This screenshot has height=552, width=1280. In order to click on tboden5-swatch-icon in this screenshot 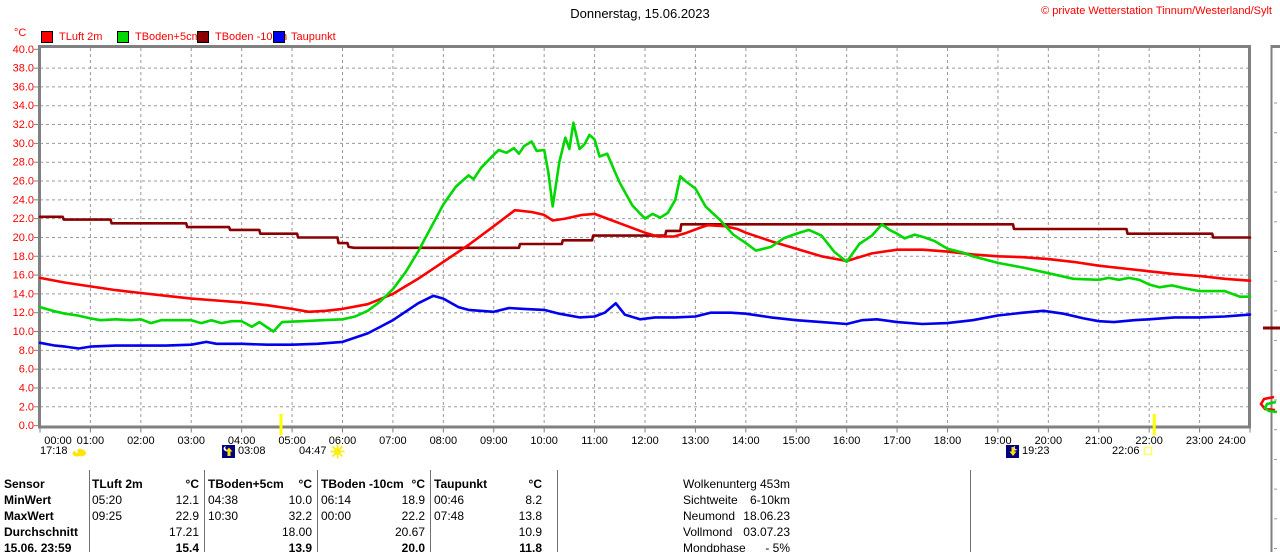, I will do `click(123, 36)`.